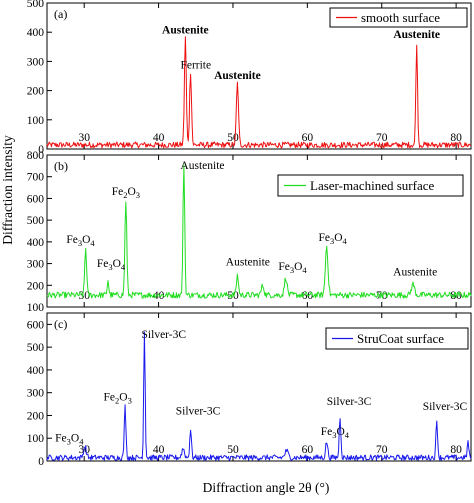 Image resolution: width=474 pixels, height=503 pixels. What do you see at coordinates (36, 178) in the screenshot?
I see `y-tick-label: 700` at bounding box center [36, 178].